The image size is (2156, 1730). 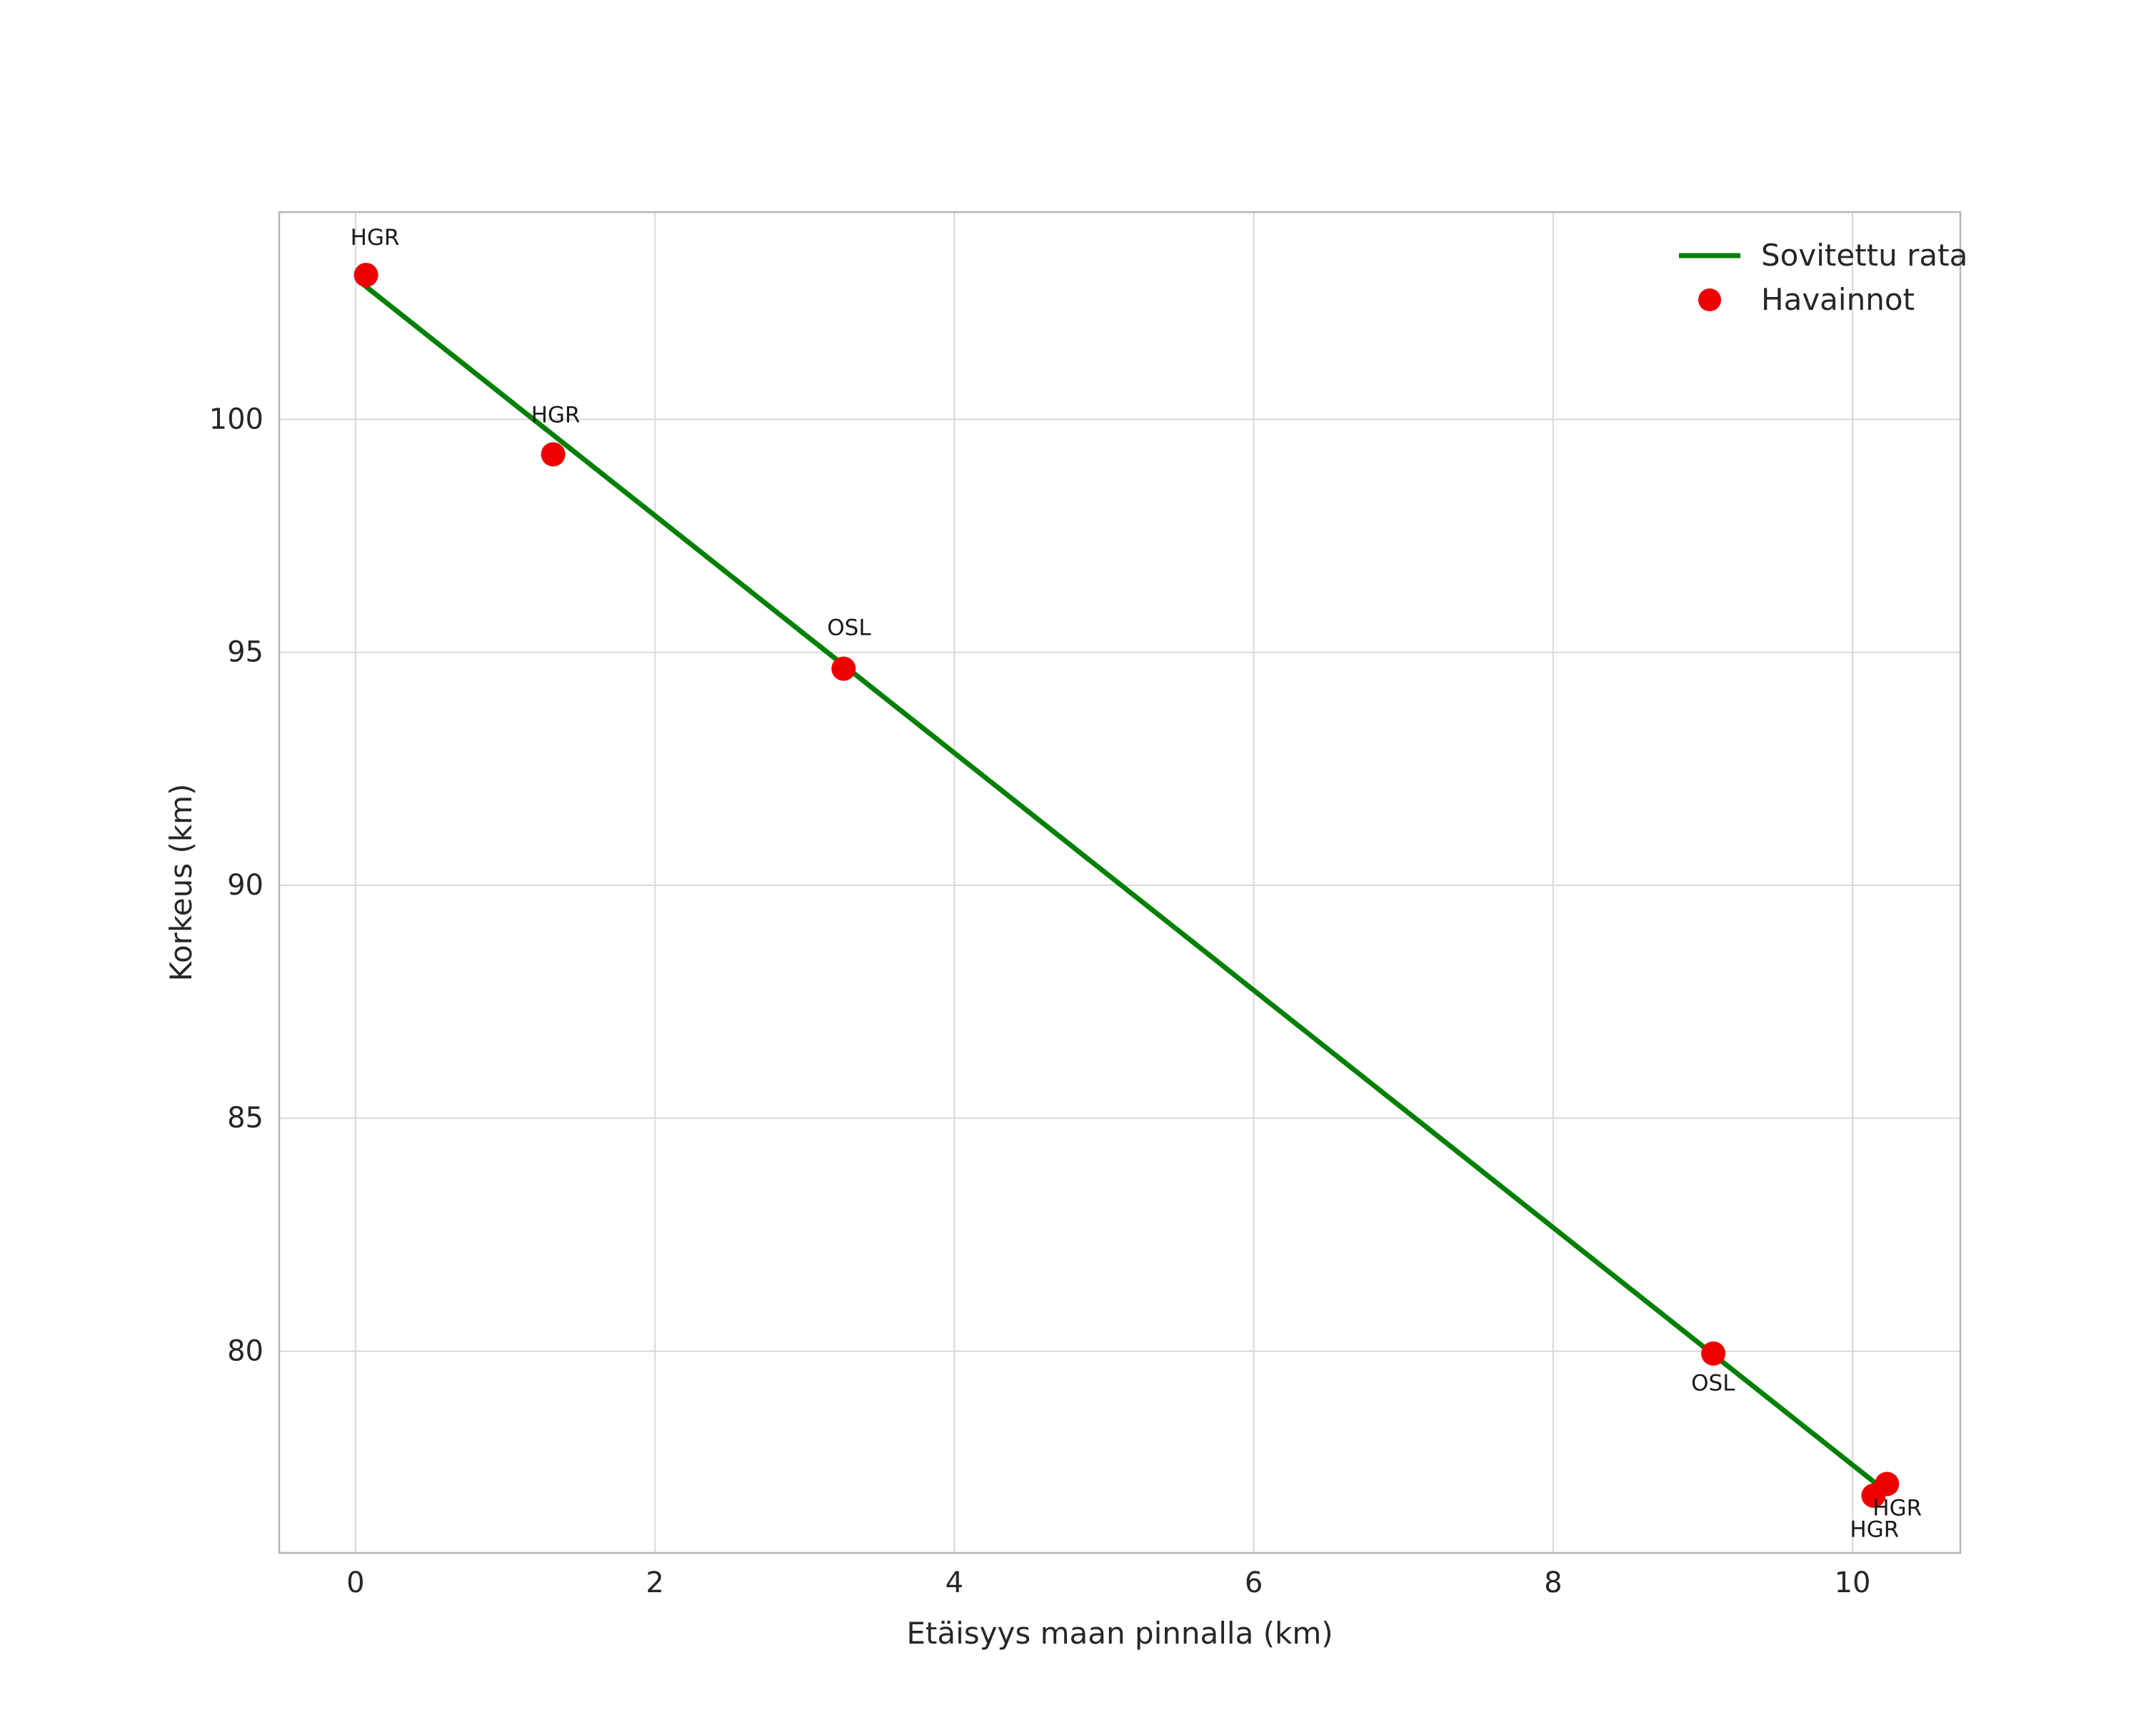 What do you see at coordinates (355, 1582) in the screenshot?
I see `x-tick-label: 0` at bounding box center [355, 1582].